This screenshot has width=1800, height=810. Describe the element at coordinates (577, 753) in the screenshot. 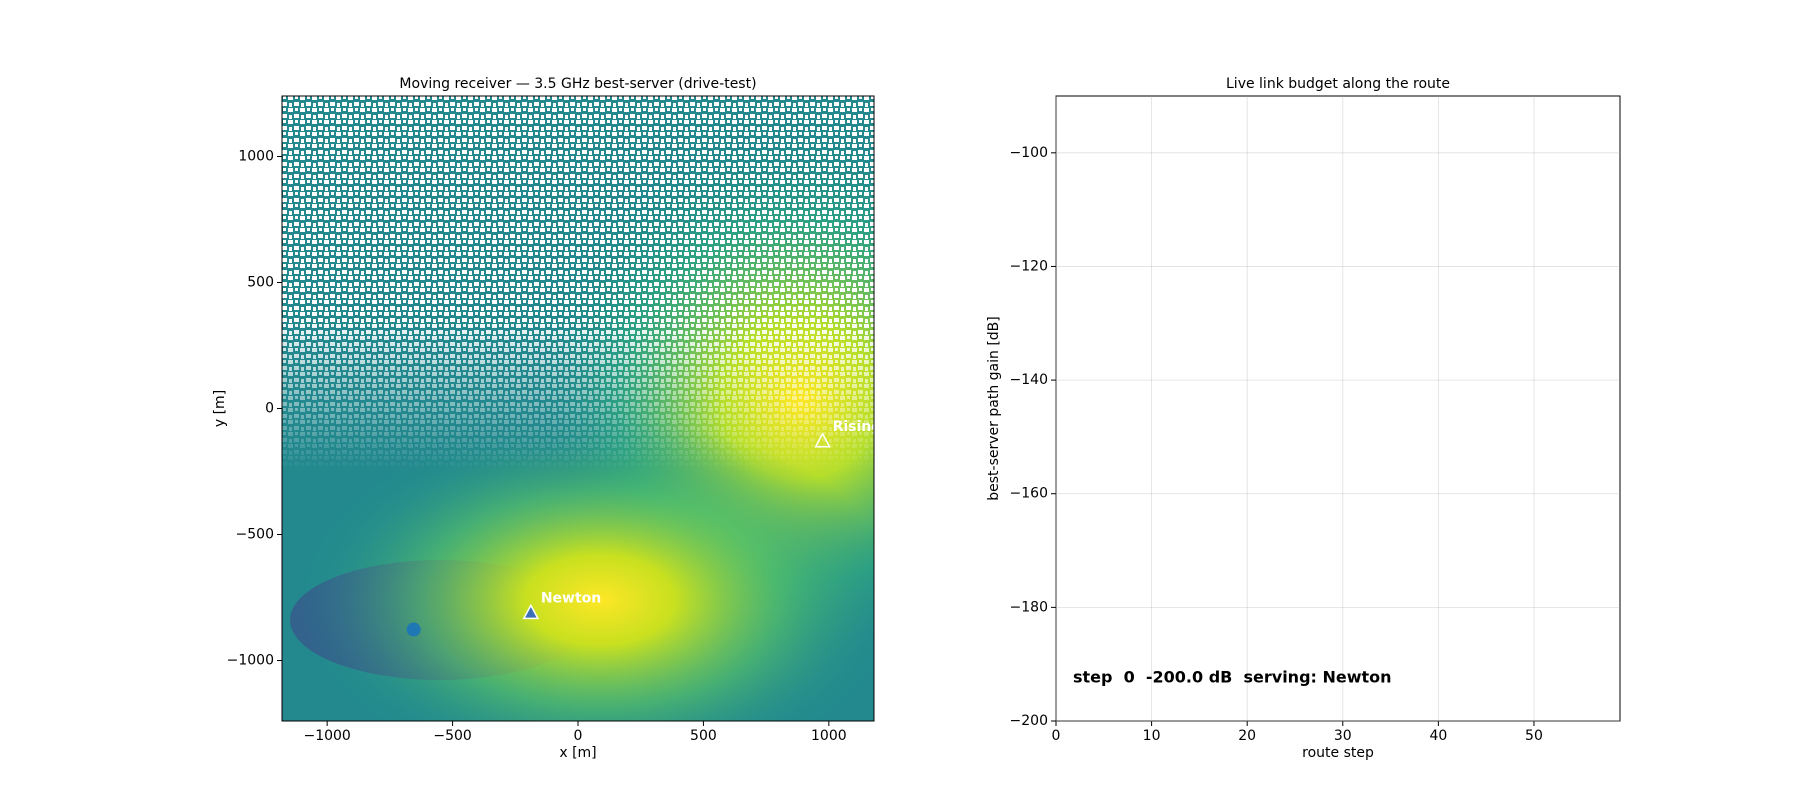

I see `x-axis-label: x [m]` at that location.